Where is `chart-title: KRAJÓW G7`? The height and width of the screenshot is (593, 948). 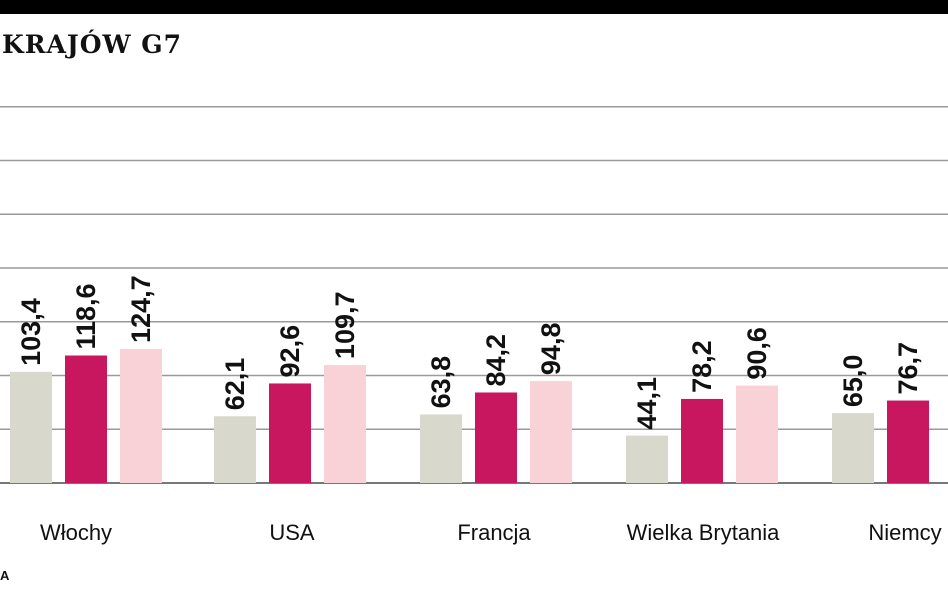 chart-title: KRAJÓW G7 is located at coordinates (92, 44).